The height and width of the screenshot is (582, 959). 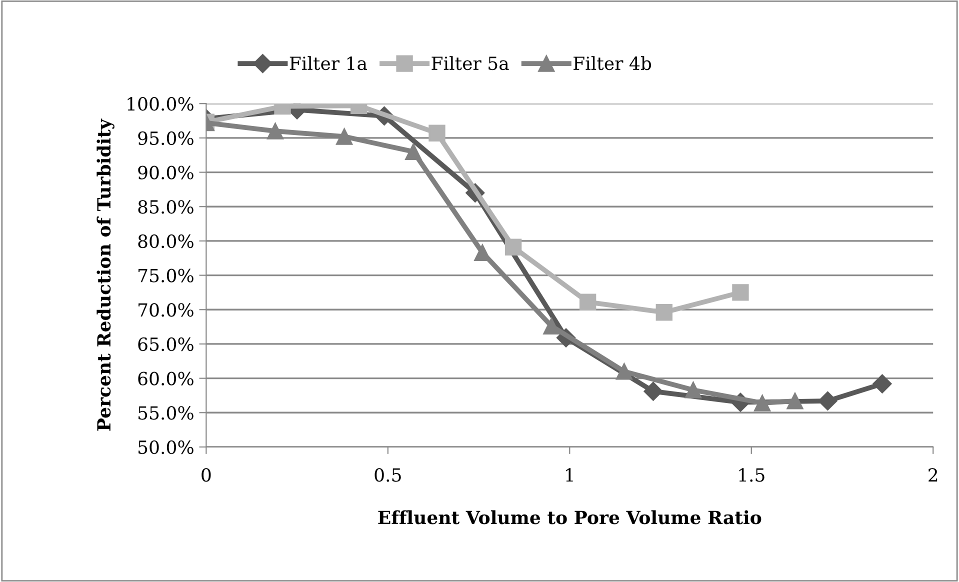 I want to click on y-tick-label: 60.0%, so click(x=166, y=379).